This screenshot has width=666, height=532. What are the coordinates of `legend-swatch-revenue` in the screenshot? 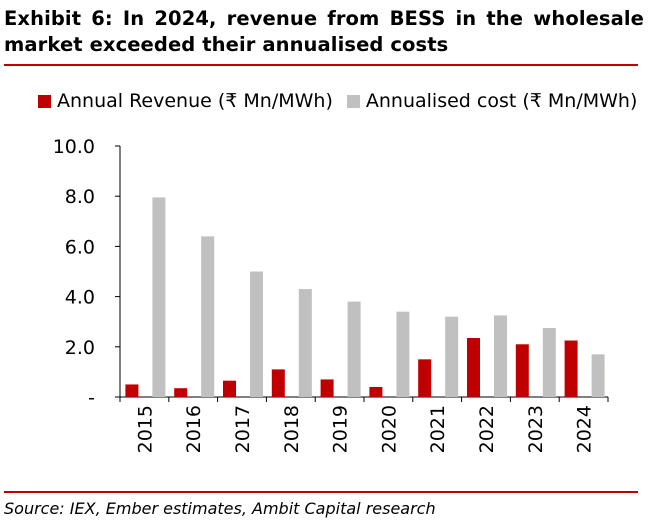 It's located at (44, 101).